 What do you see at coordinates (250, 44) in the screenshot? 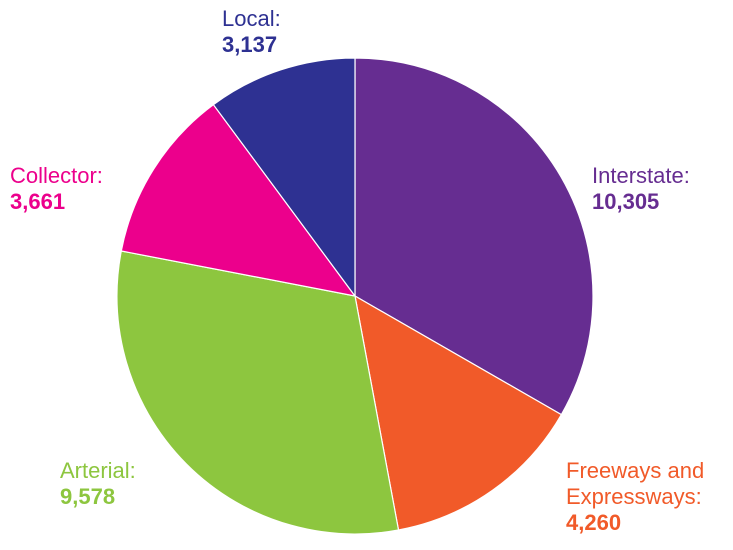
I see `value-label: 3,137` at bounding box center [250, 44].